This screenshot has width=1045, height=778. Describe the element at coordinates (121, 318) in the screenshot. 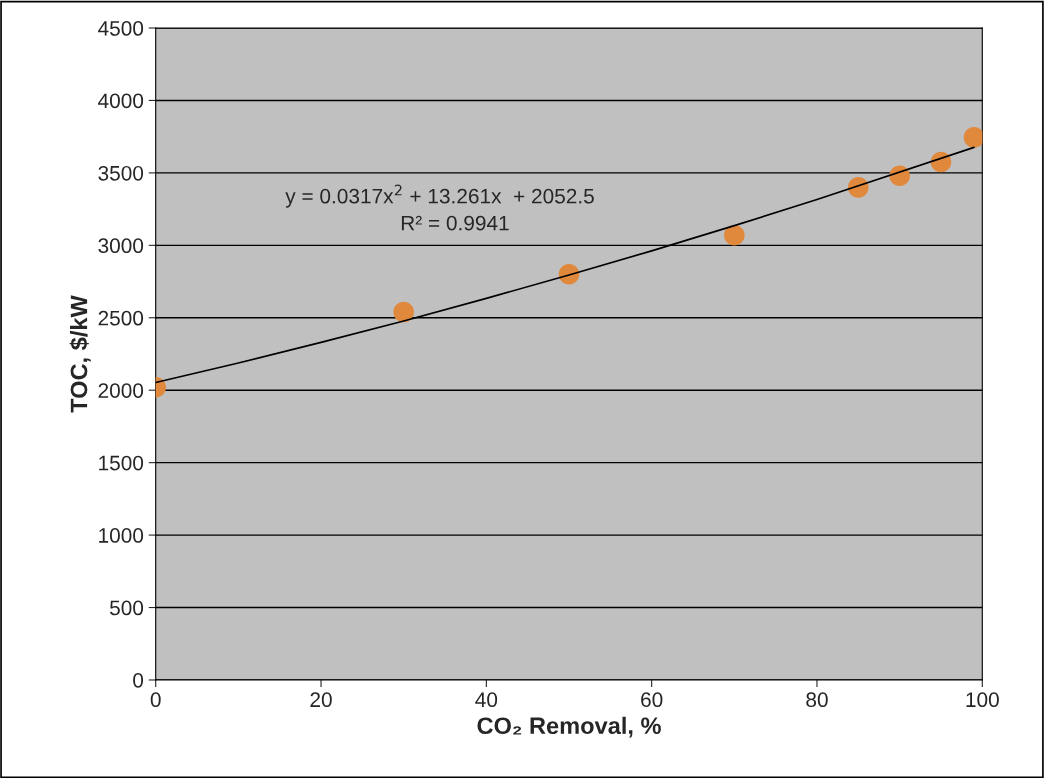

I see `y-tick-label: 2500` at that location.